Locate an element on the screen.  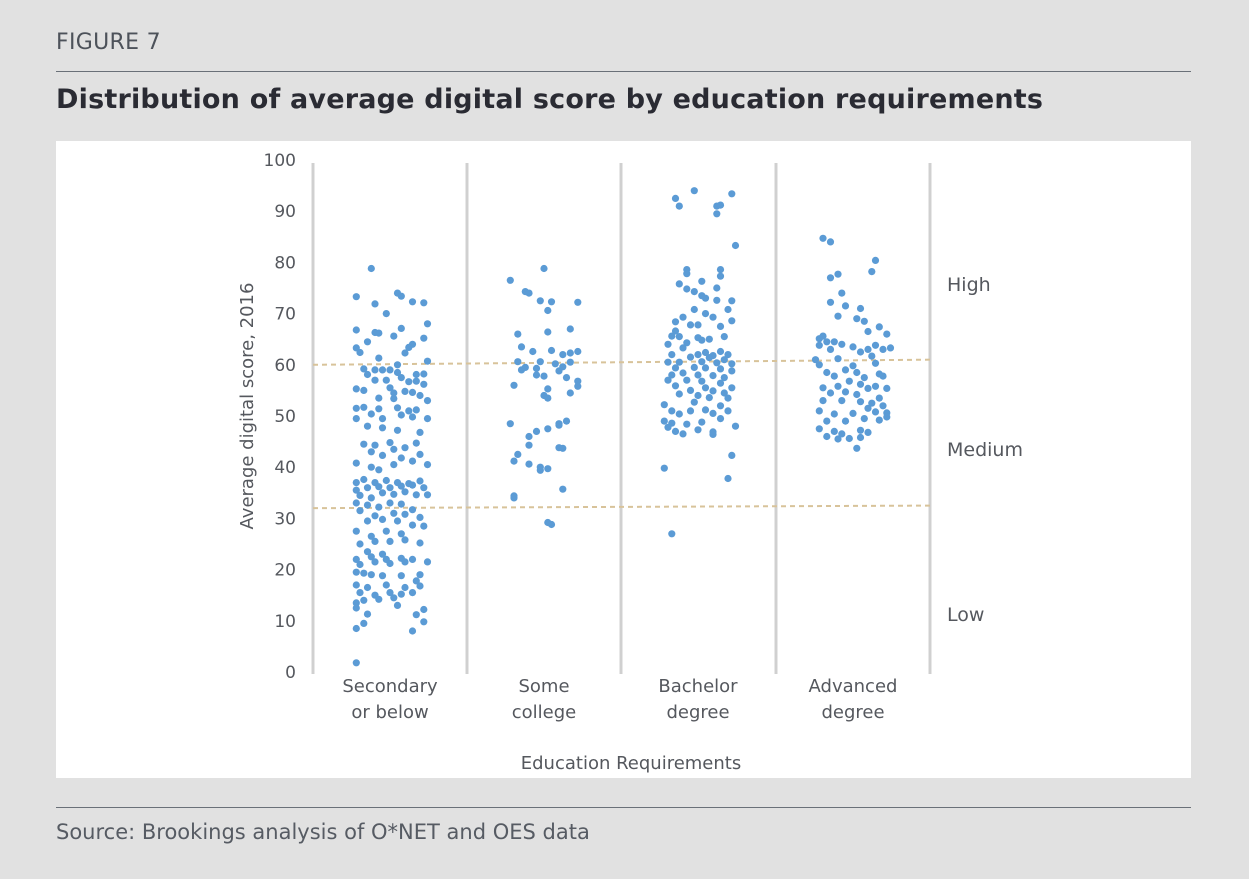
x-category-label: degree is located at coordinates (697, 712).